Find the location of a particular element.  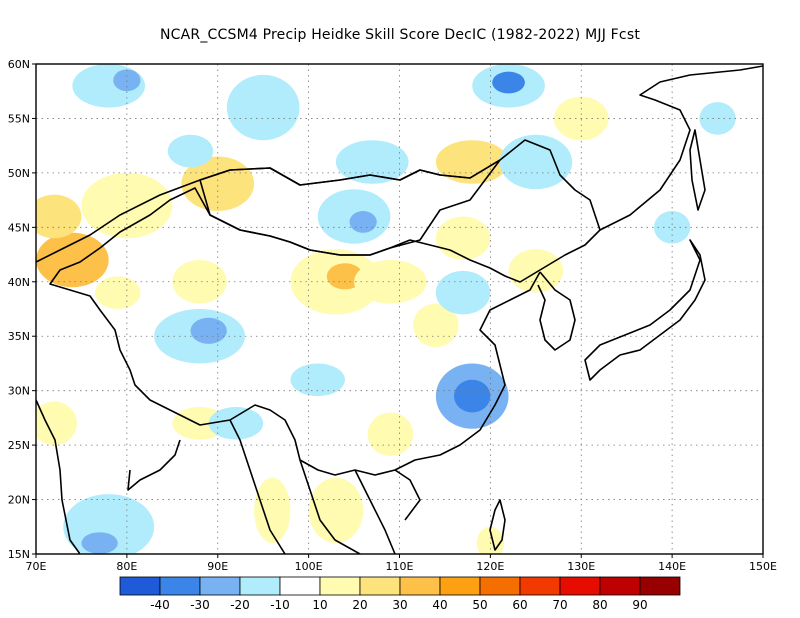

russia-far-east-coast is located at coordinates (681, 148).